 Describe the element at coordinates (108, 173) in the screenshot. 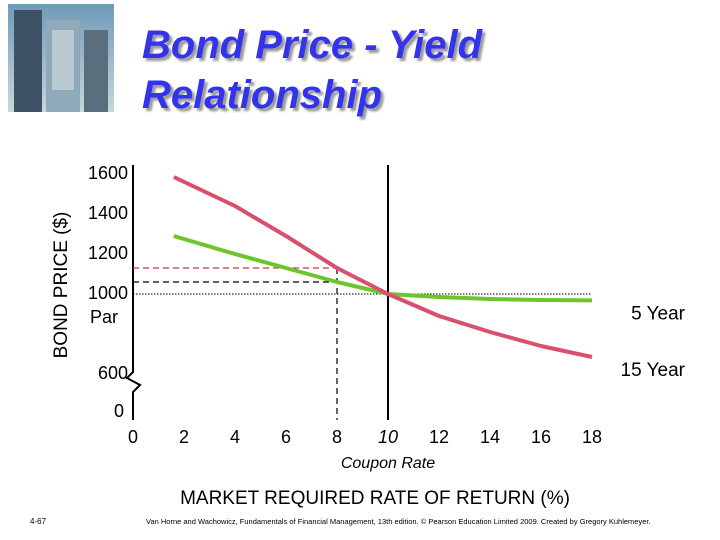

I see `y-tick-label: 1600` at that location.